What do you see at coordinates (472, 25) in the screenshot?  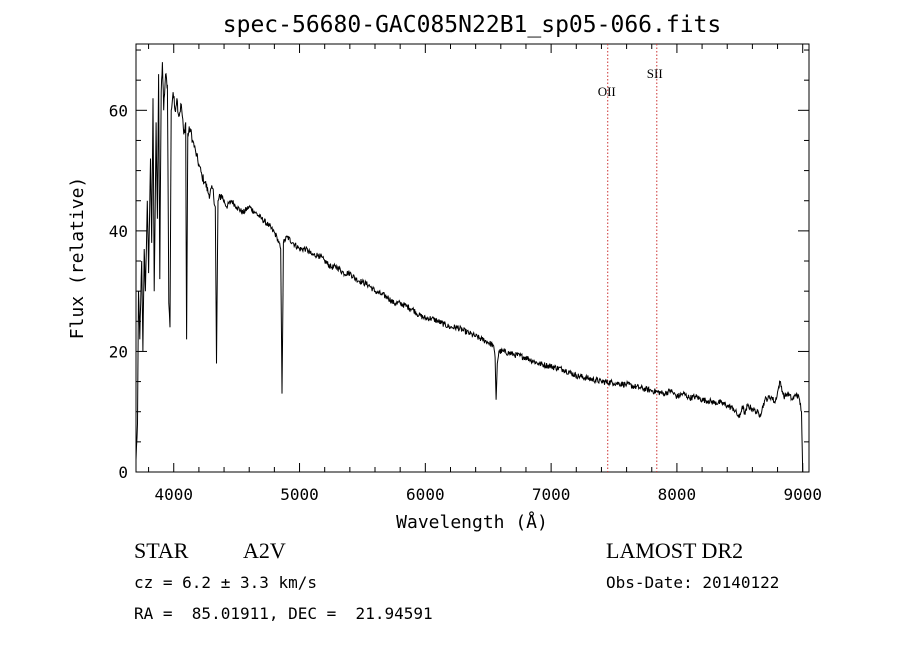 I see `chart-title: spec-56680-GAC085N22B1_sp05-066.fits` at bounding box center [472, 25].